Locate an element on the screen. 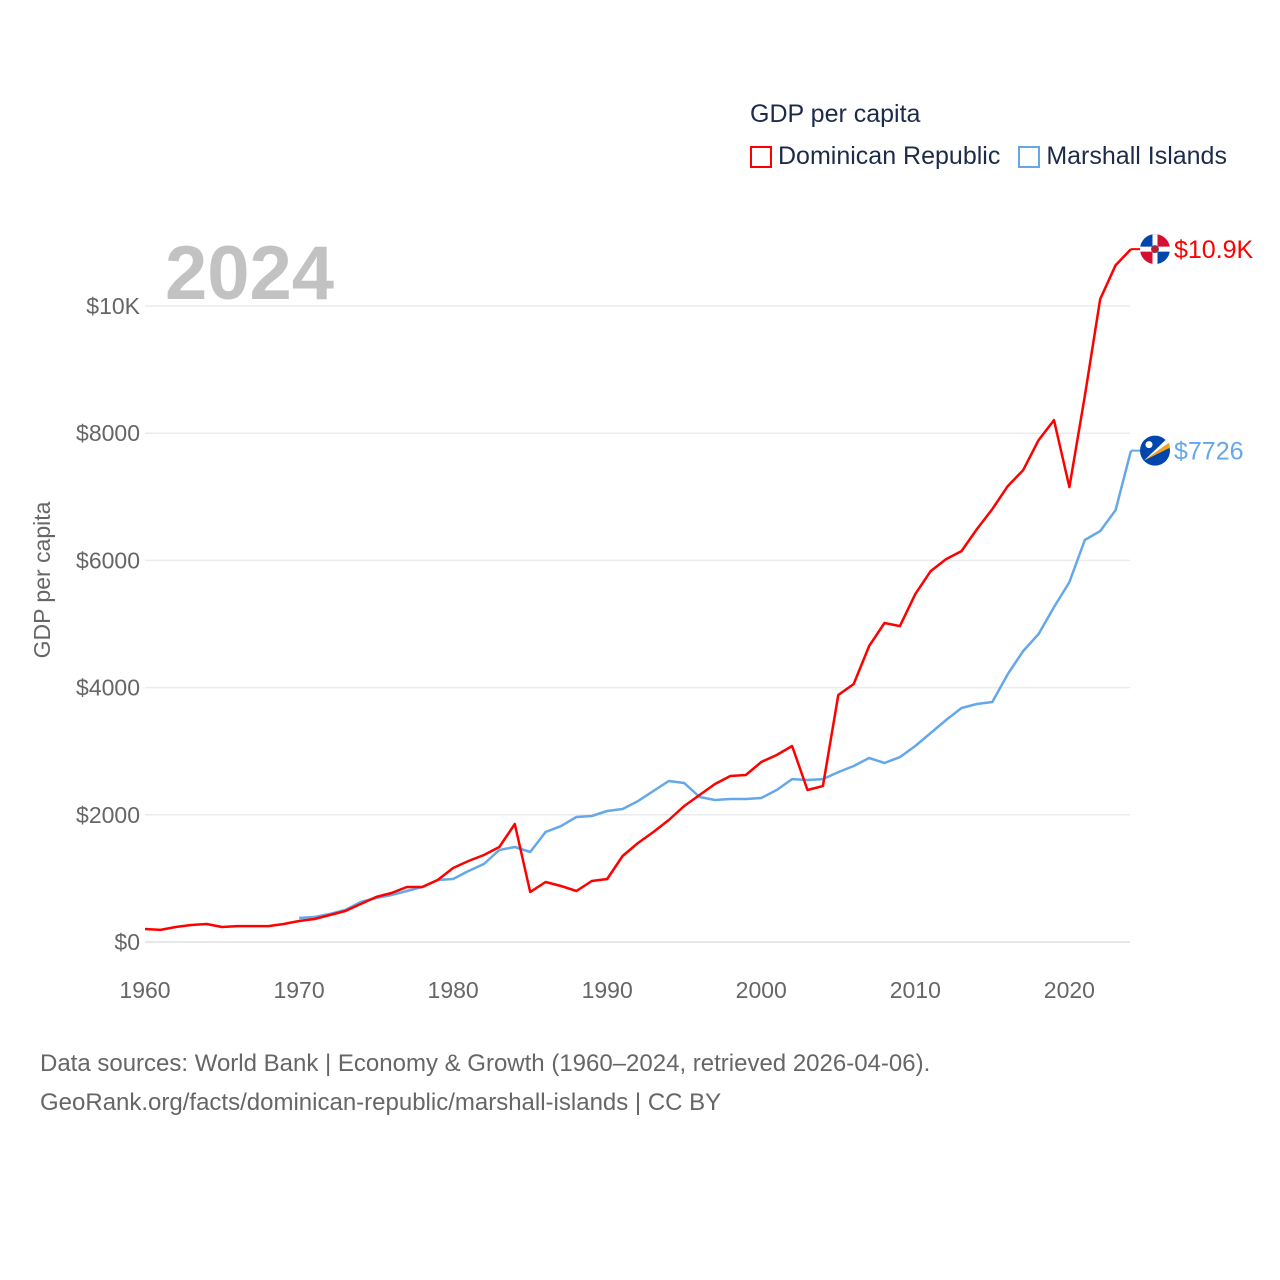 This screenshot has height=1280, width=1280. legend-item-dominican-republic: Dominican Republic is located at coordinates (875, 156).